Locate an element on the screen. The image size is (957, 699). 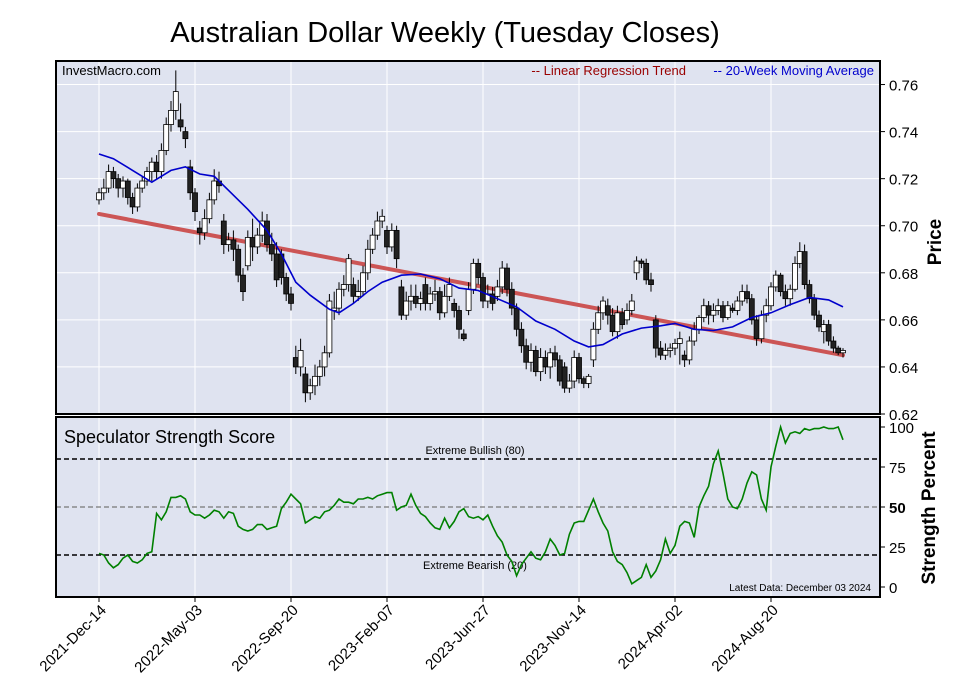
x-tick-label: 2022-Sep-20 is located at coordinates (264, 638).